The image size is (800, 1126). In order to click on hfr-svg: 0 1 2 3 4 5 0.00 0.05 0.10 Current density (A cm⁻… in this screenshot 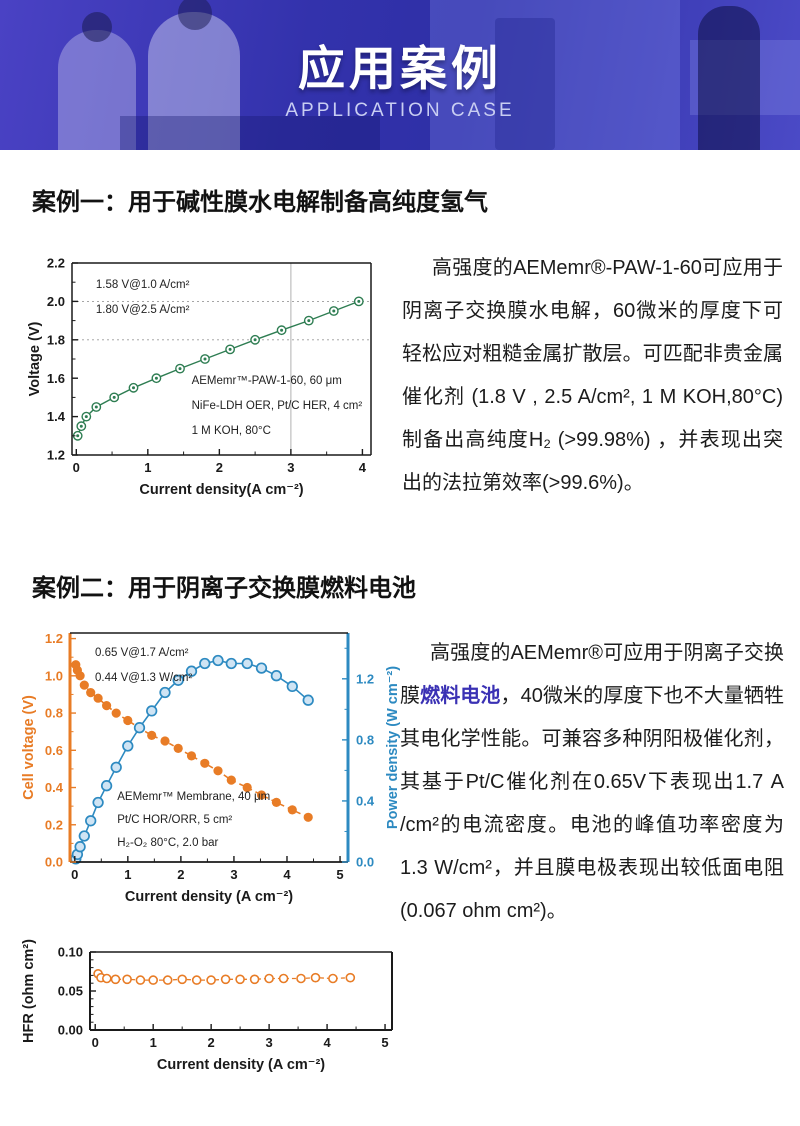, I will do `click(222, 1014)`.